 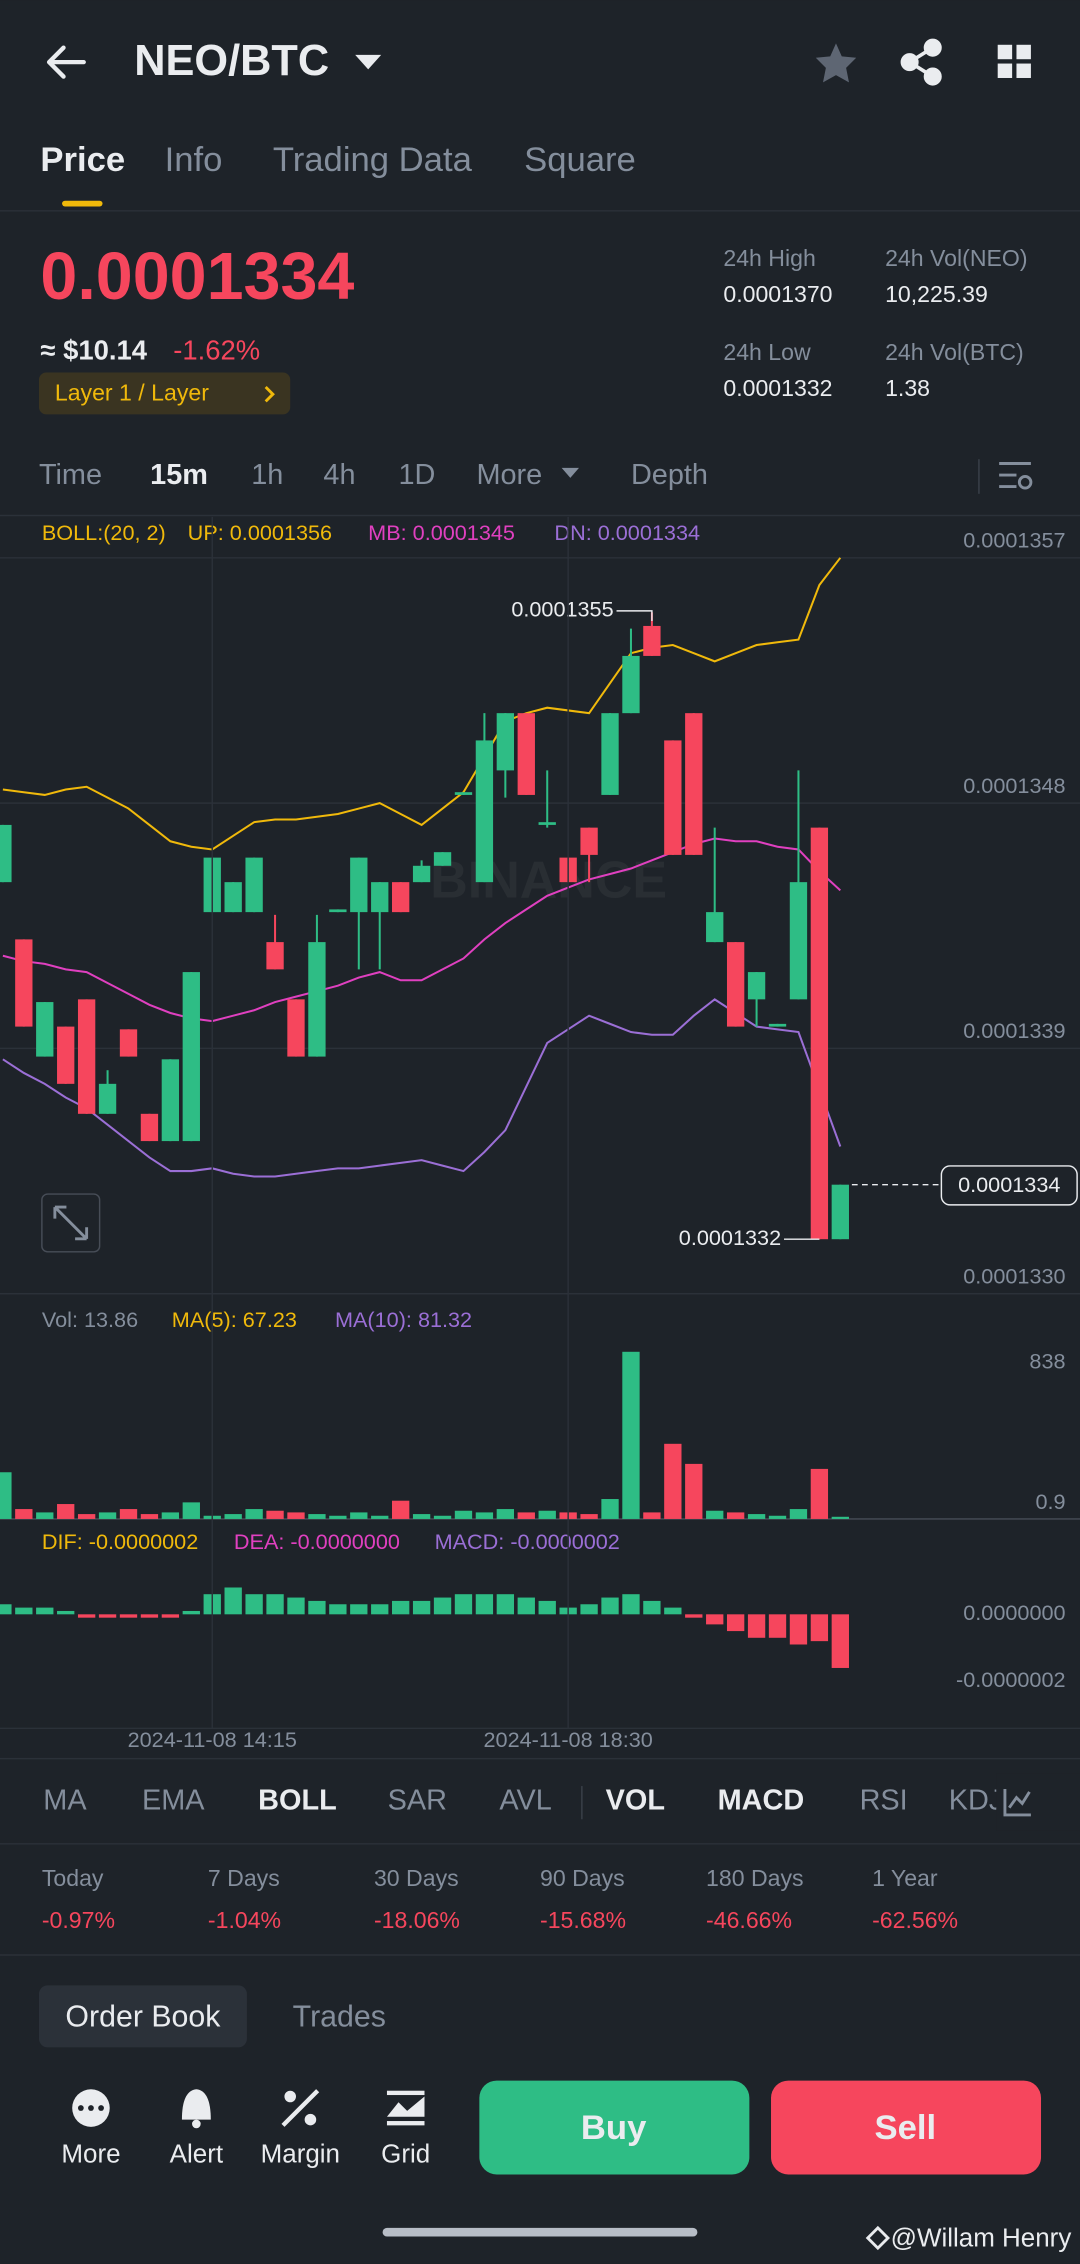 What do you see at coordinates (1014, 61) in the screenshot?
I see `grid-icon` at bounding box center [1014, 61].